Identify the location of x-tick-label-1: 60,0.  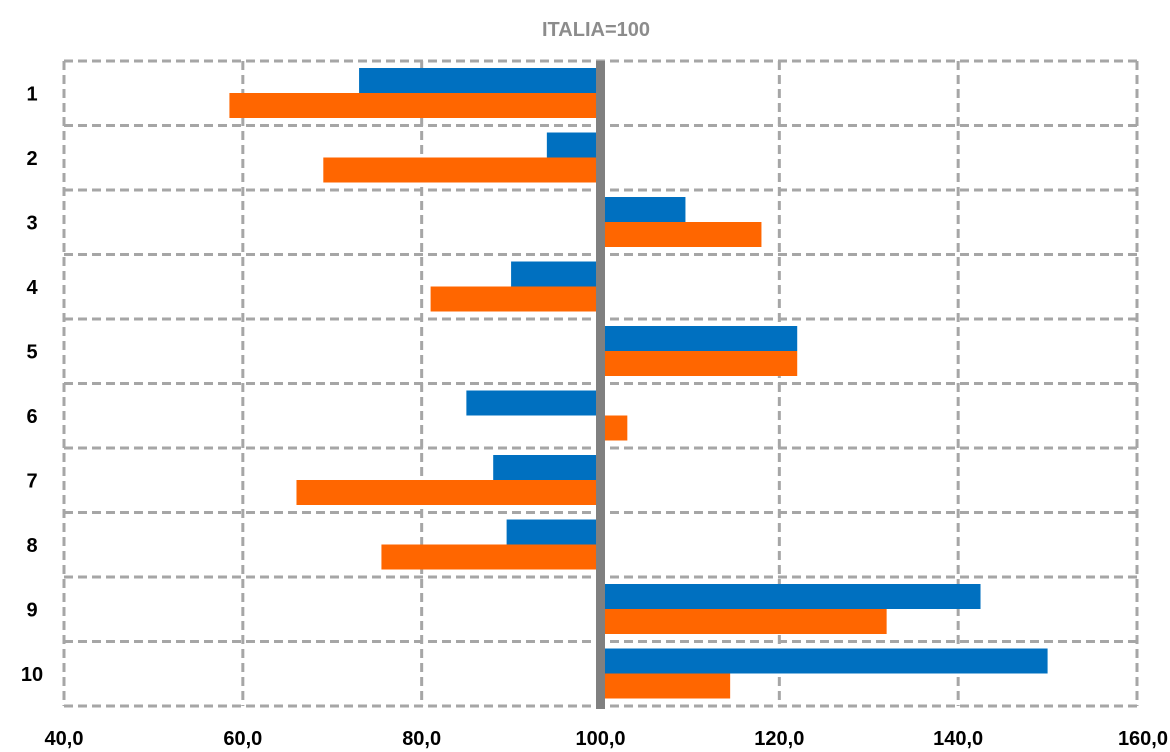
(242, 739).